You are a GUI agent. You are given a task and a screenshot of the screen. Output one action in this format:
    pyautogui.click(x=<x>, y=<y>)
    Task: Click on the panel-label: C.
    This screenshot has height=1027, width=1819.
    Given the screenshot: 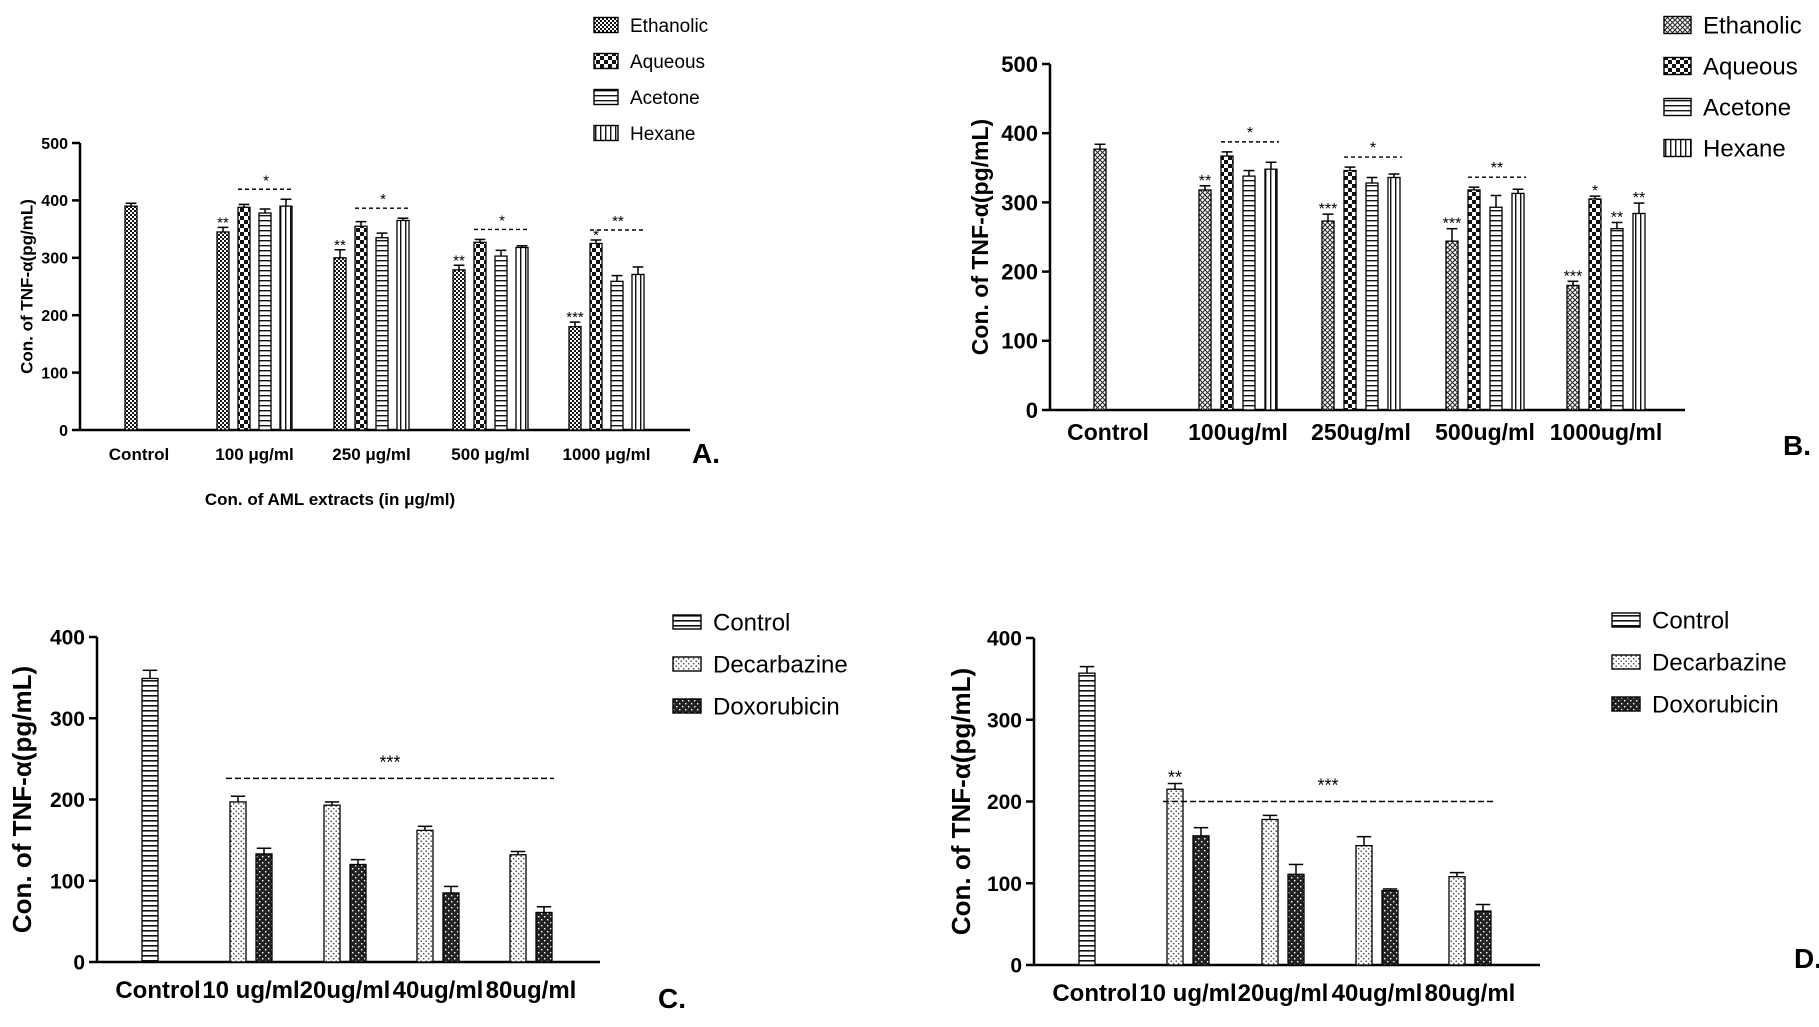 What is the action you would take?
    pyautogui.click(x=672, y=998)
    